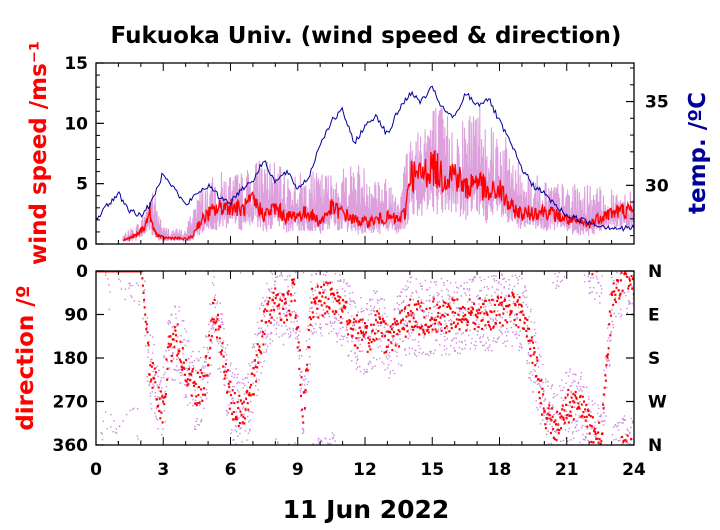  What do you see at coordinates (365, 470) in the screenshot?
I see `time-tick-label: 12` at bounding box center [365, 470].